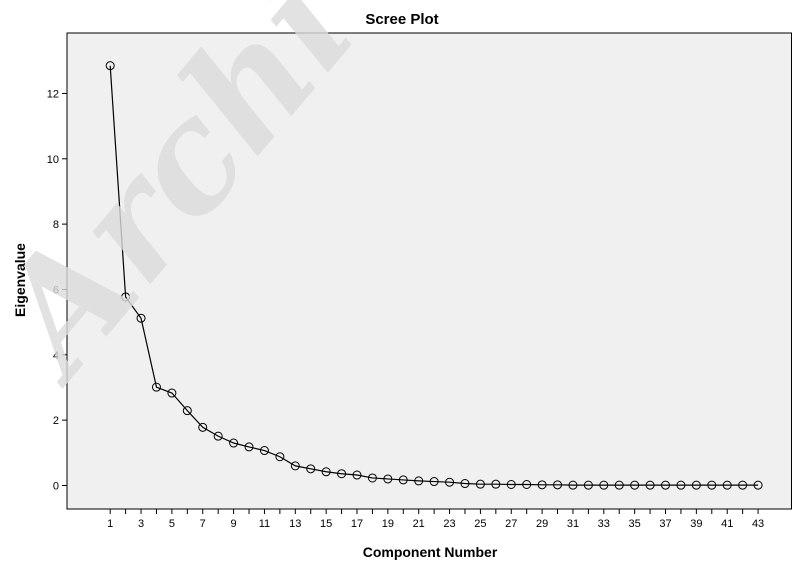 The height and width of the screenshot is (562, 792). What do you see at coordinates (430, 552) in the screenshot?
I see `x-axis-label: Component Number` at bounding box center [430, 552].